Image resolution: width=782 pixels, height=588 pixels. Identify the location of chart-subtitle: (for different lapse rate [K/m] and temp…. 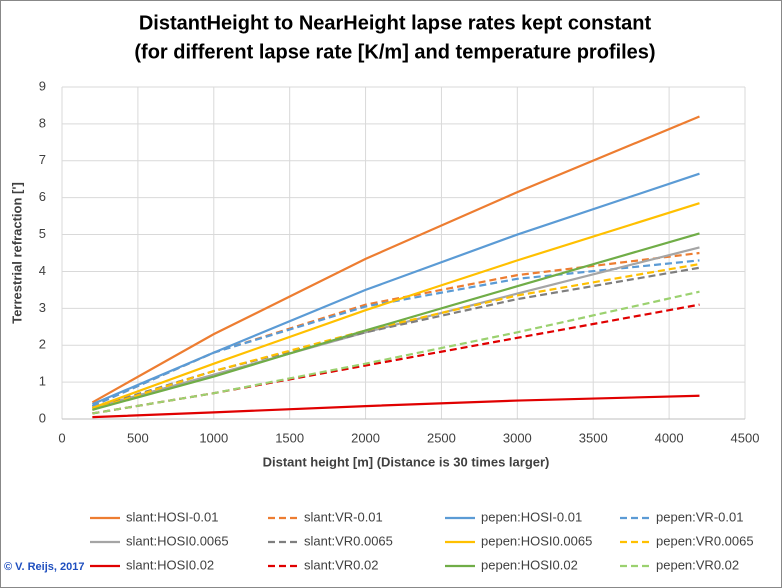
(394, 52).